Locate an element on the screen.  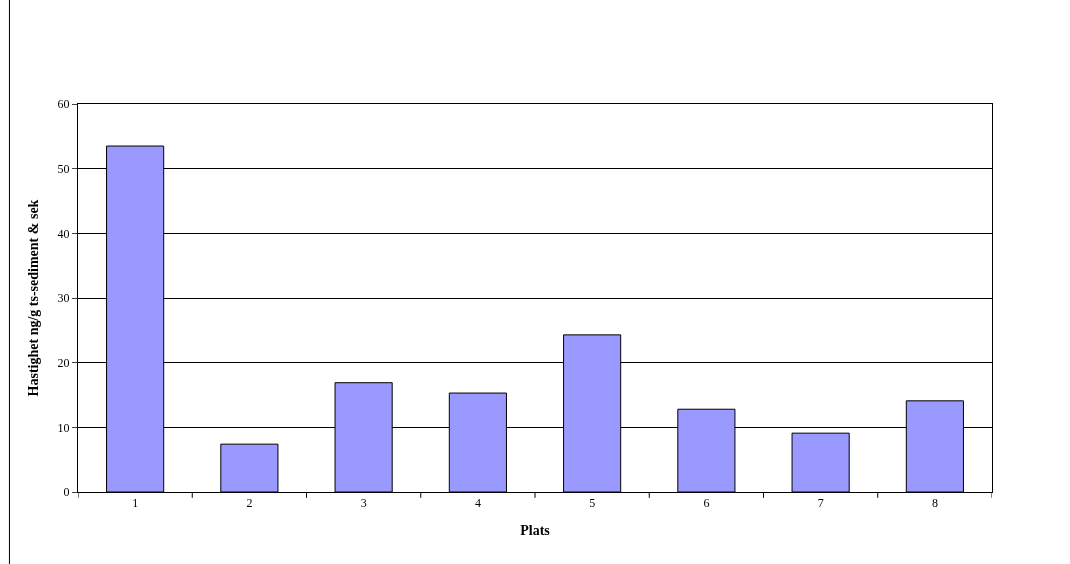
x-tick-label: 5 is located at coordinates (592, 503).